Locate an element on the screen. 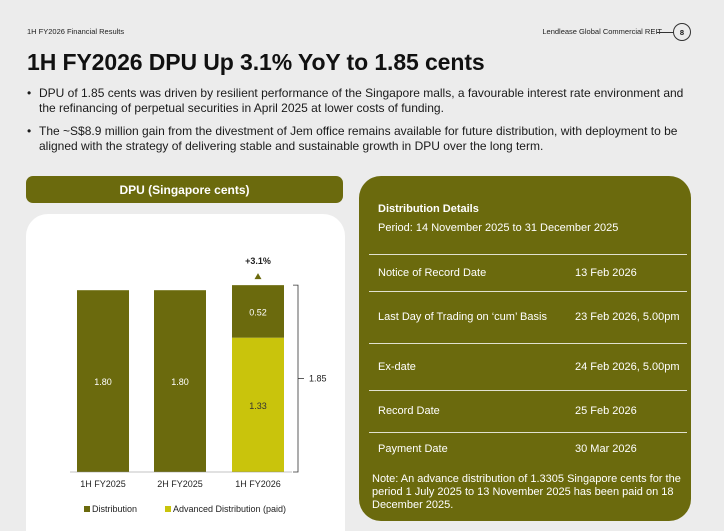 The height and width of the screenshot is (531, 724). page-title: 1H FY2026 DPU Up 3.1% YoY to 1.85 cents is located at coordinates (256, 62).